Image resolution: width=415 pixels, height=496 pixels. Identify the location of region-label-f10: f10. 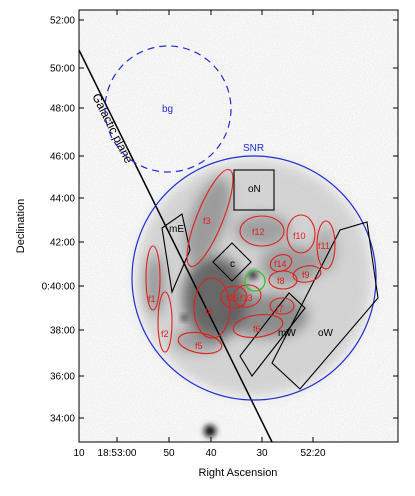
(299, 236).